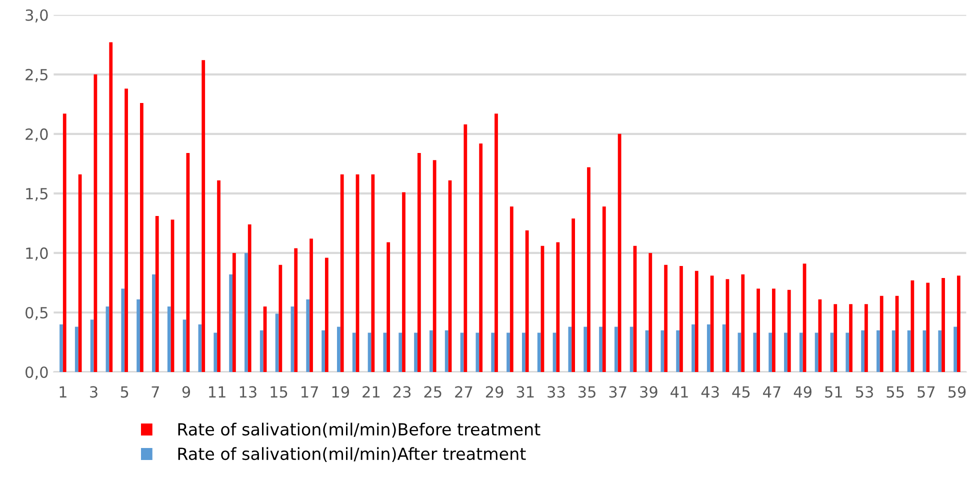 This screenshot has height=496, width=976. Describe the element at coordinates (803, 392) in the screenshot. I see `x-tick-label: 49` at that location.